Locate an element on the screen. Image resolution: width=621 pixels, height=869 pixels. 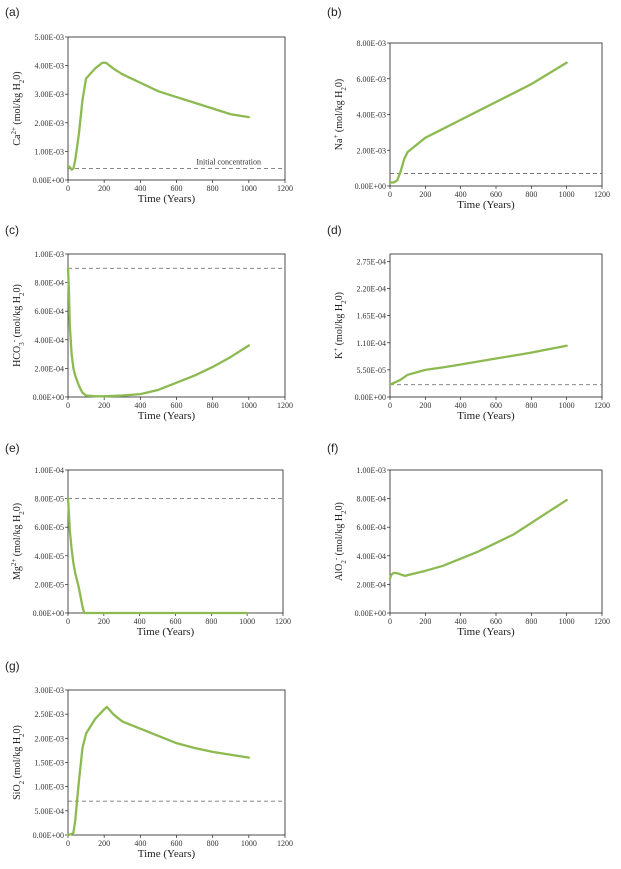
series-line-e is located at coordinates (157, 556).